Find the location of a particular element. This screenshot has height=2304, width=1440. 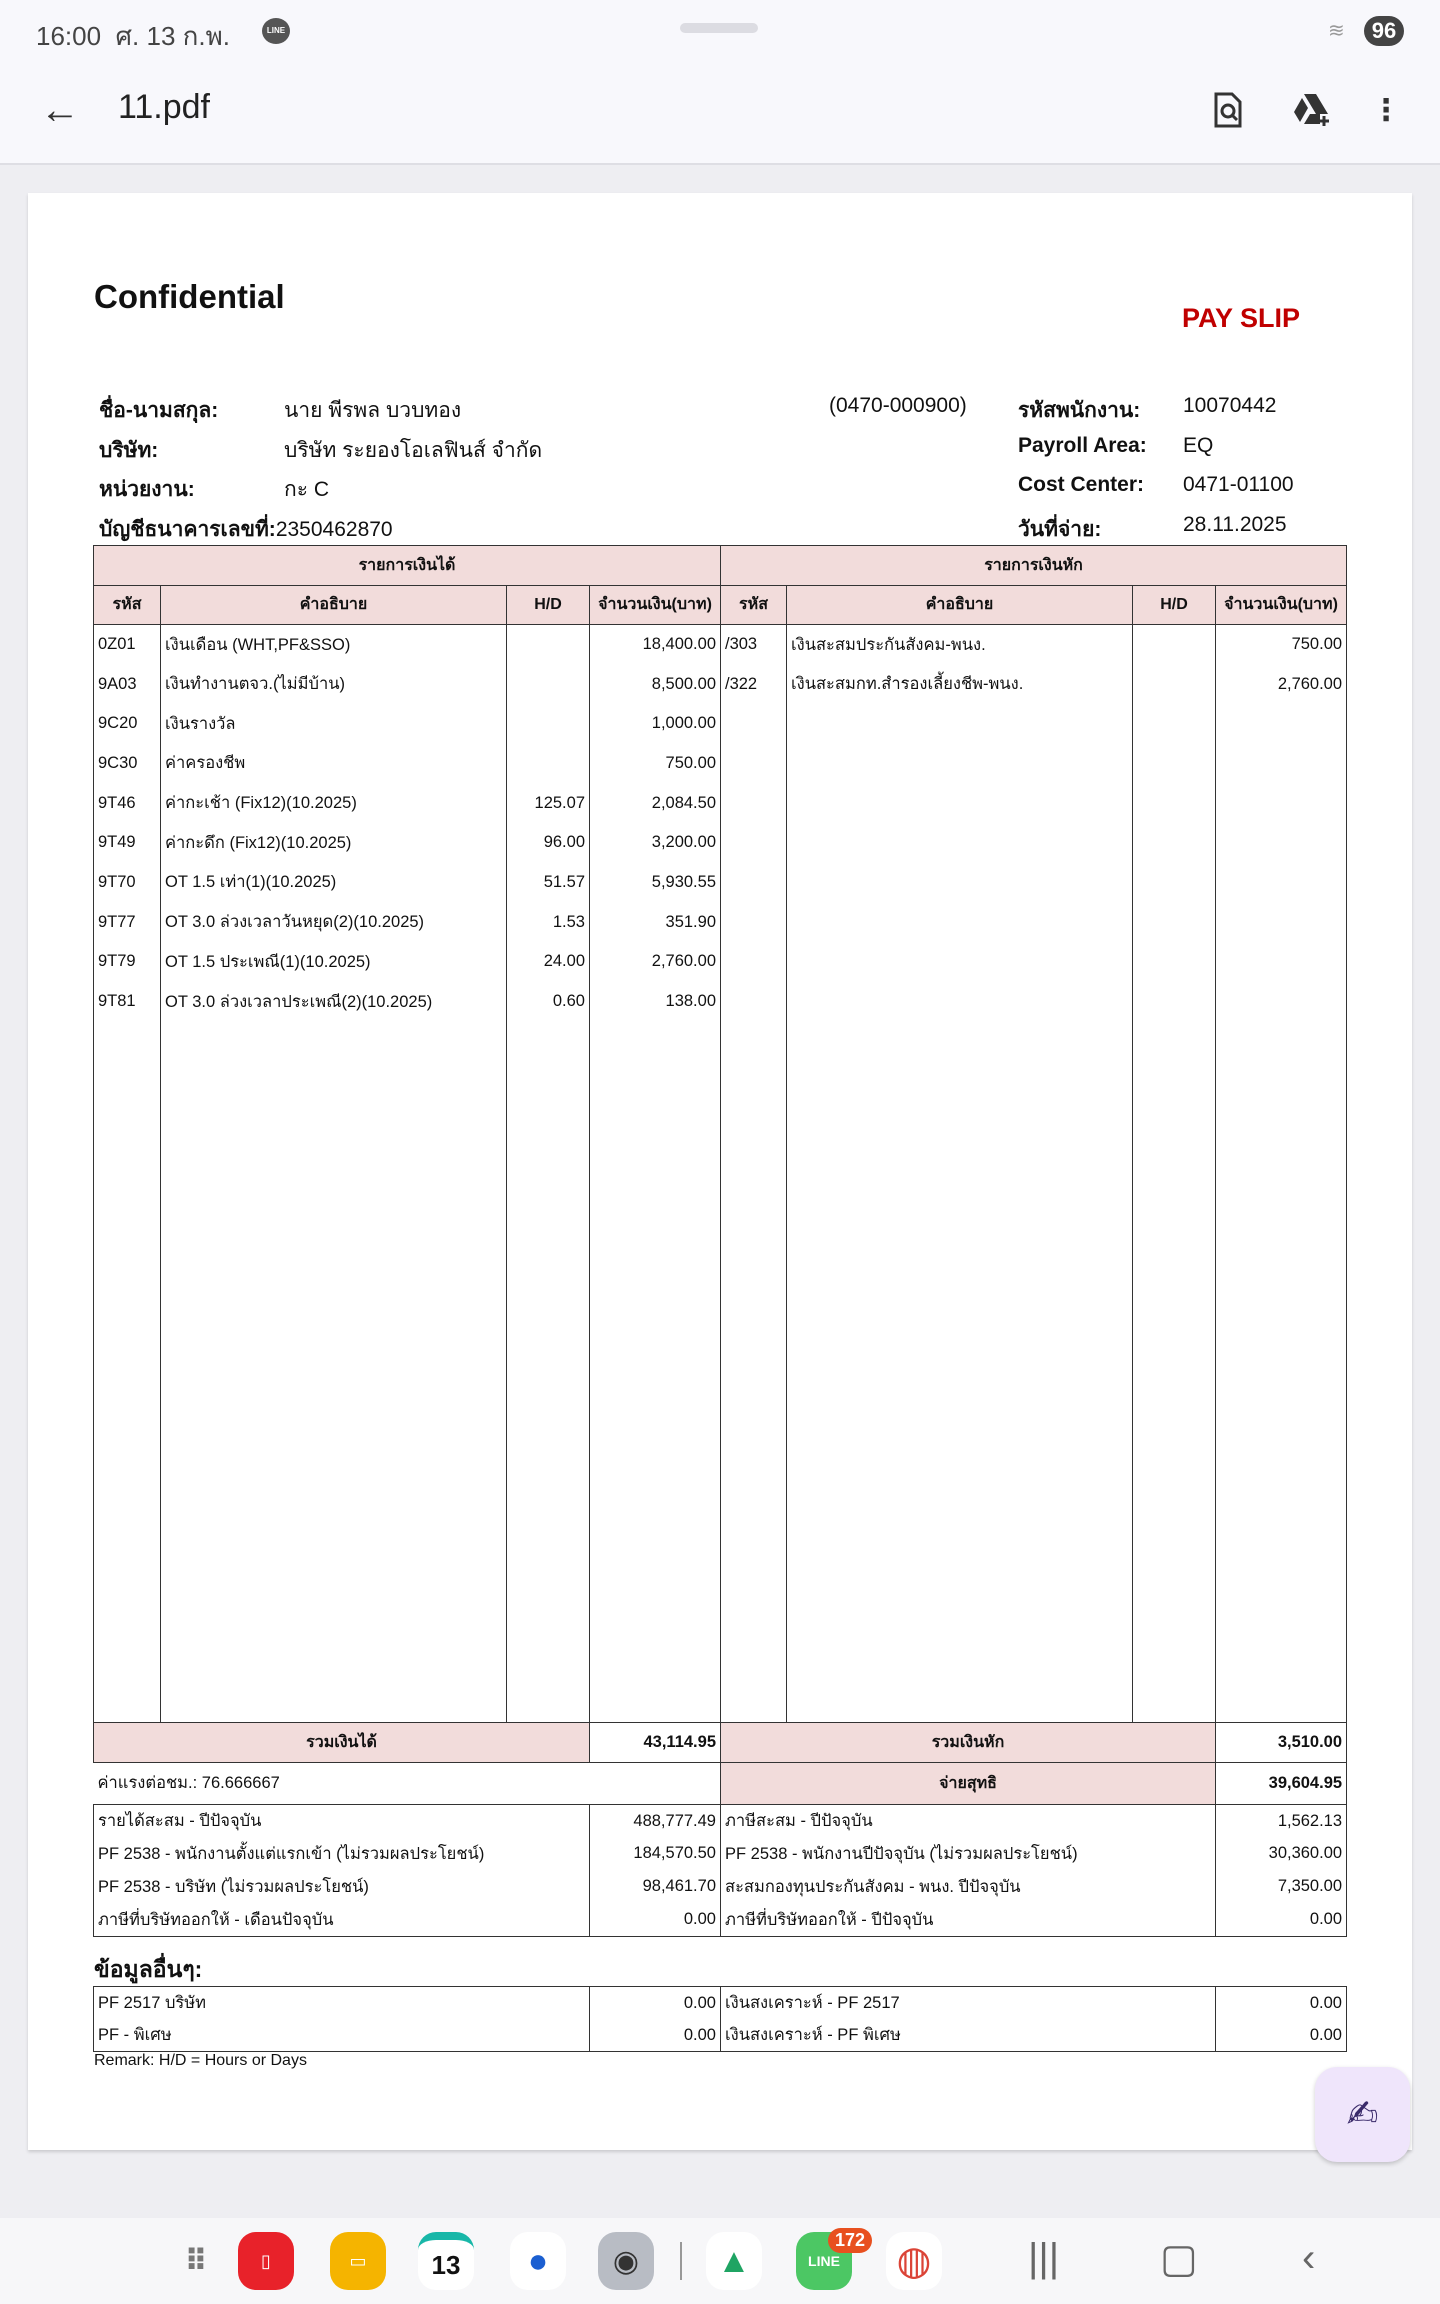

clock: 16:00 is located at coordinates (69, 36).